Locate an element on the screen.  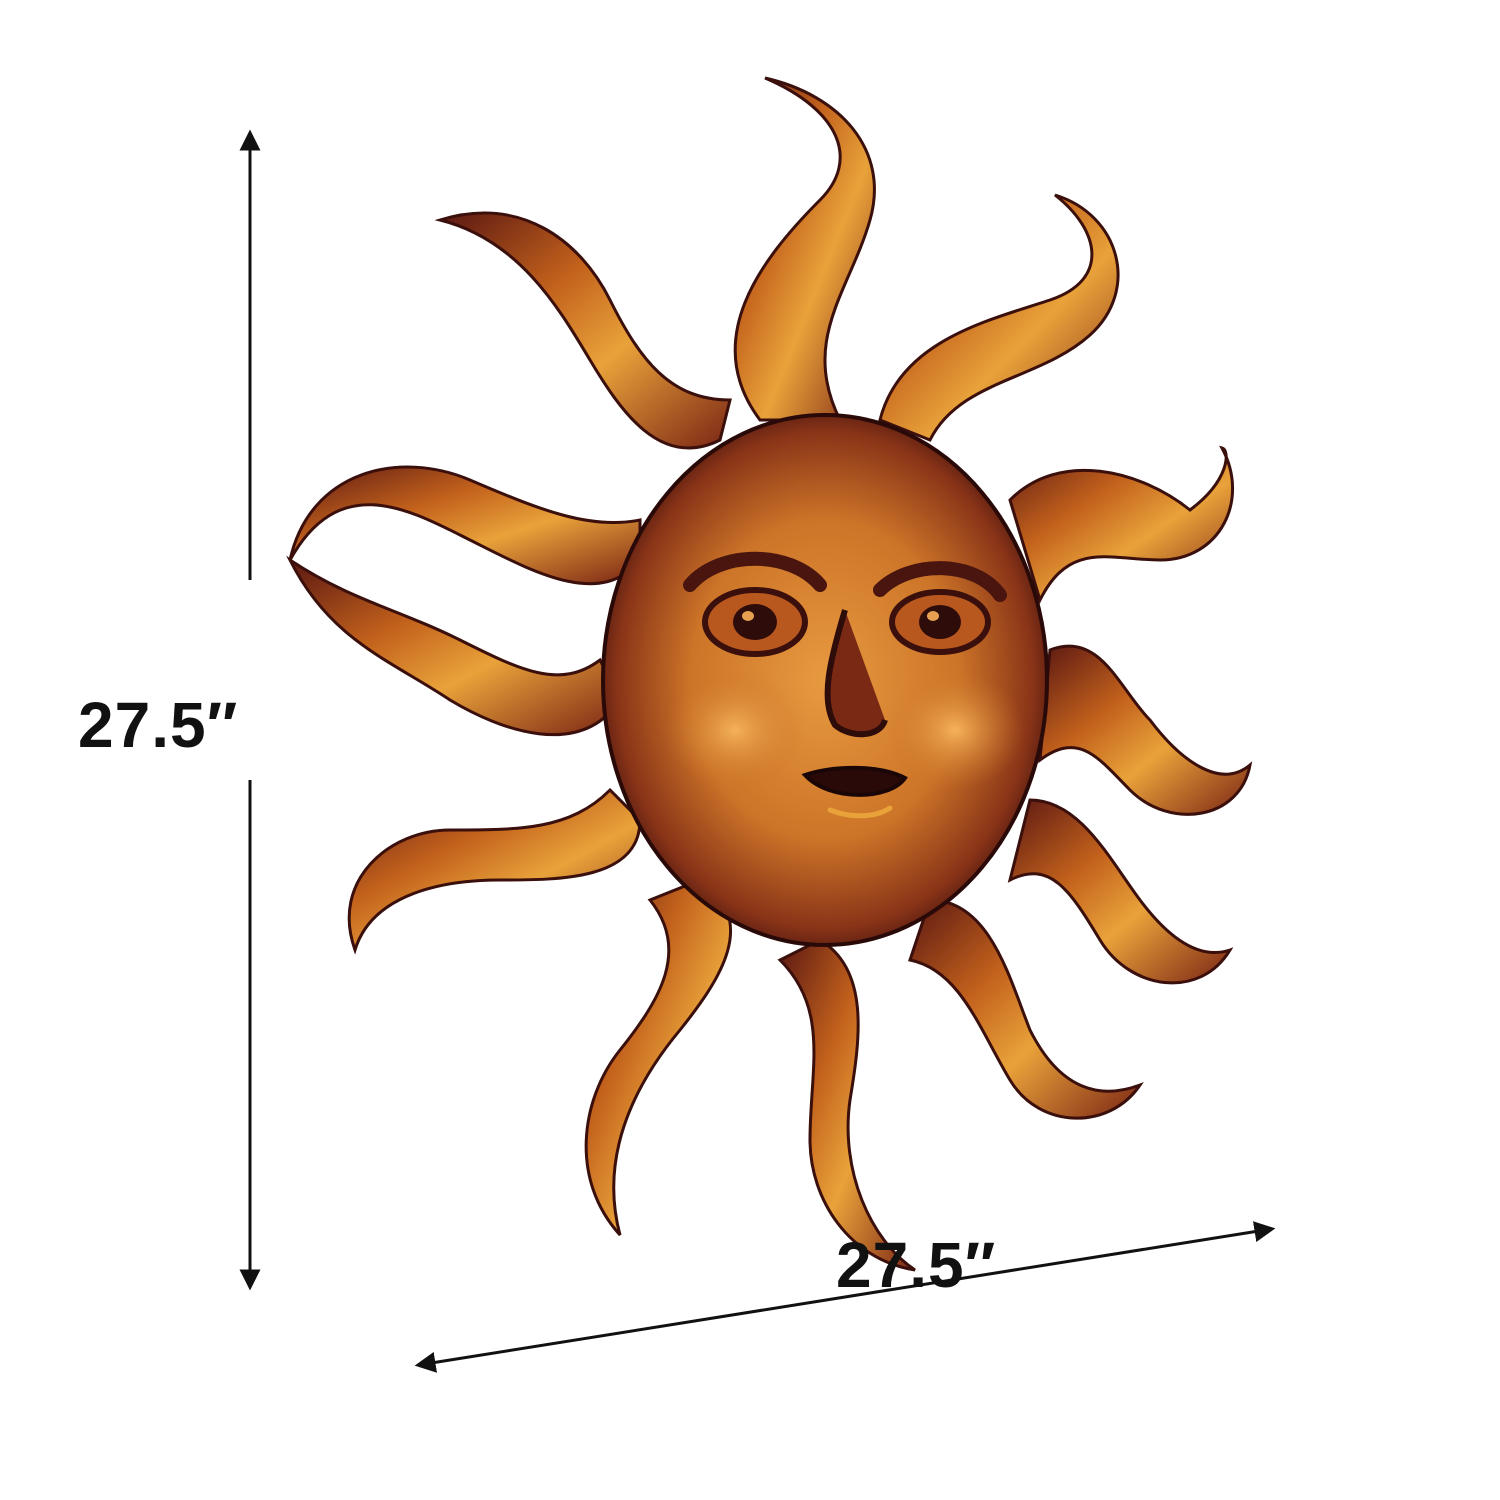
ray-right is located at coordinates (1145, 730).